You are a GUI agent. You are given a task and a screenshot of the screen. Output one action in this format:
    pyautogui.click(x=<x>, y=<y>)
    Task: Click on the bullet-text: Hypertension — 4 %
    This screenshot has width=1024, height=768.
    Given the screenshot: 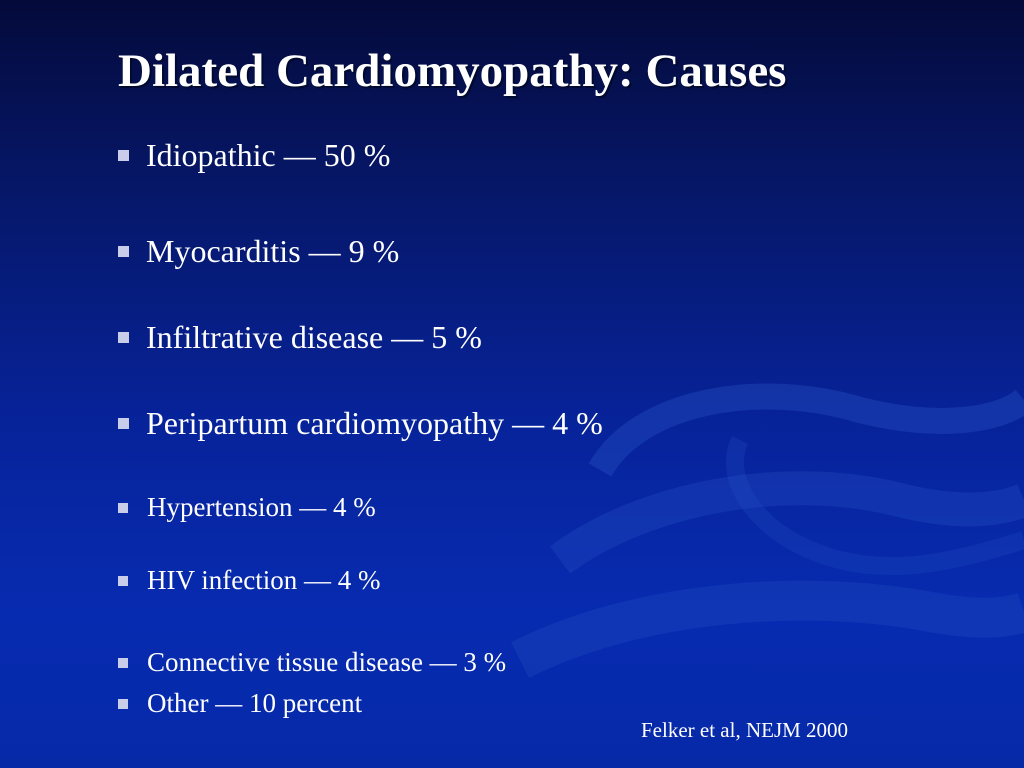 What is the action you would take?
    pyautogui.click(x=261, y=507)
    